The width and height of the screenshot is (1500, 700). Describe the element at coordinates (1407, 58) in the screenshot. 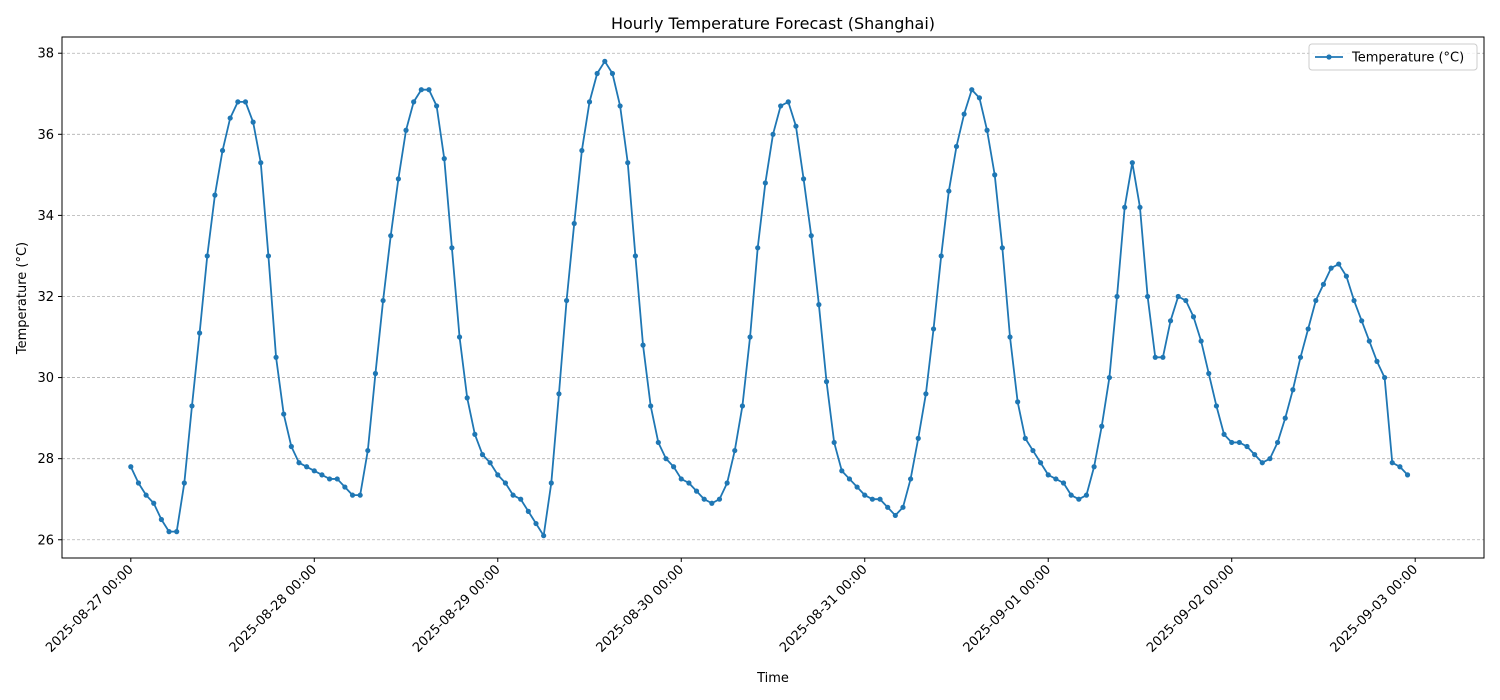

I see `legend-label: Temperature (°C)` at that location.